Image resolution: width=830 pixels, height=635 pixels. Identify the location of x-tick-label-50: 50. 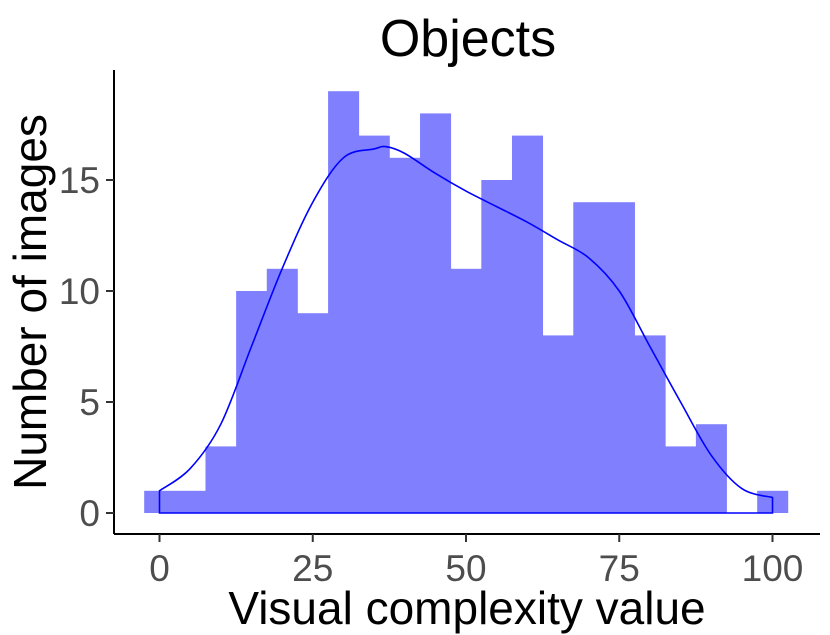
(465, 568).